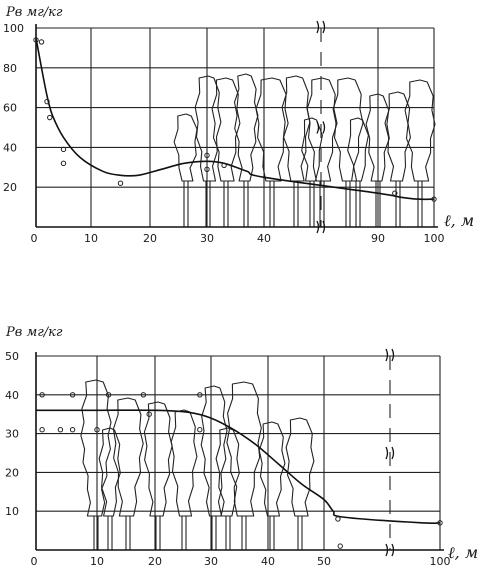 The image size is (482, 574). I want to click on bottom-y-tick: 30, so click(12, 434).